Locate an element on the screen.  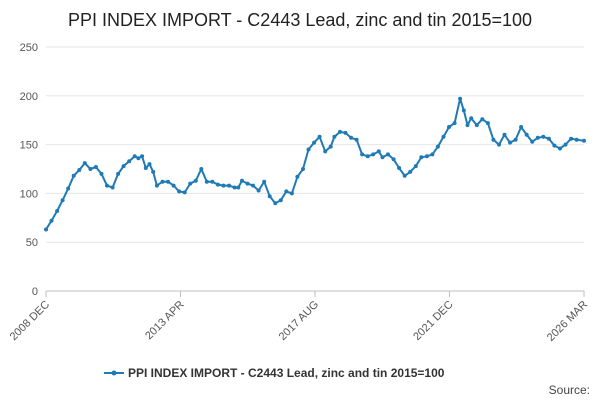
source-label: Source: is located at coordinates (569, 390).